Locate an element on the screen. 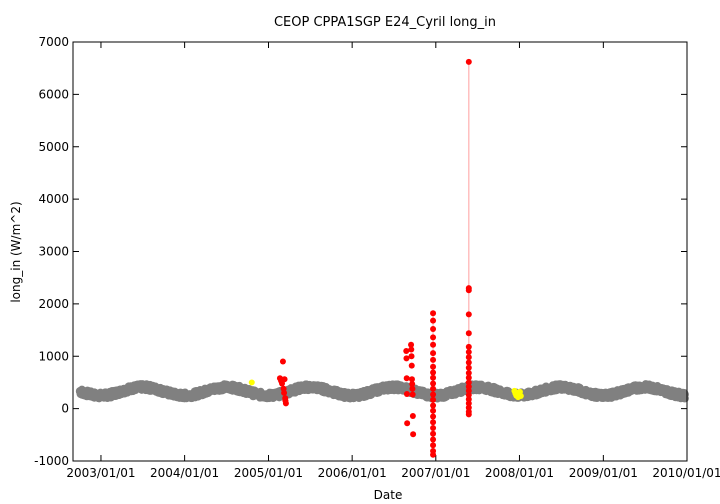  chart-title: CEOP CPPA1SGP E24_Cyril long_in is located at coordinates (385, 22).